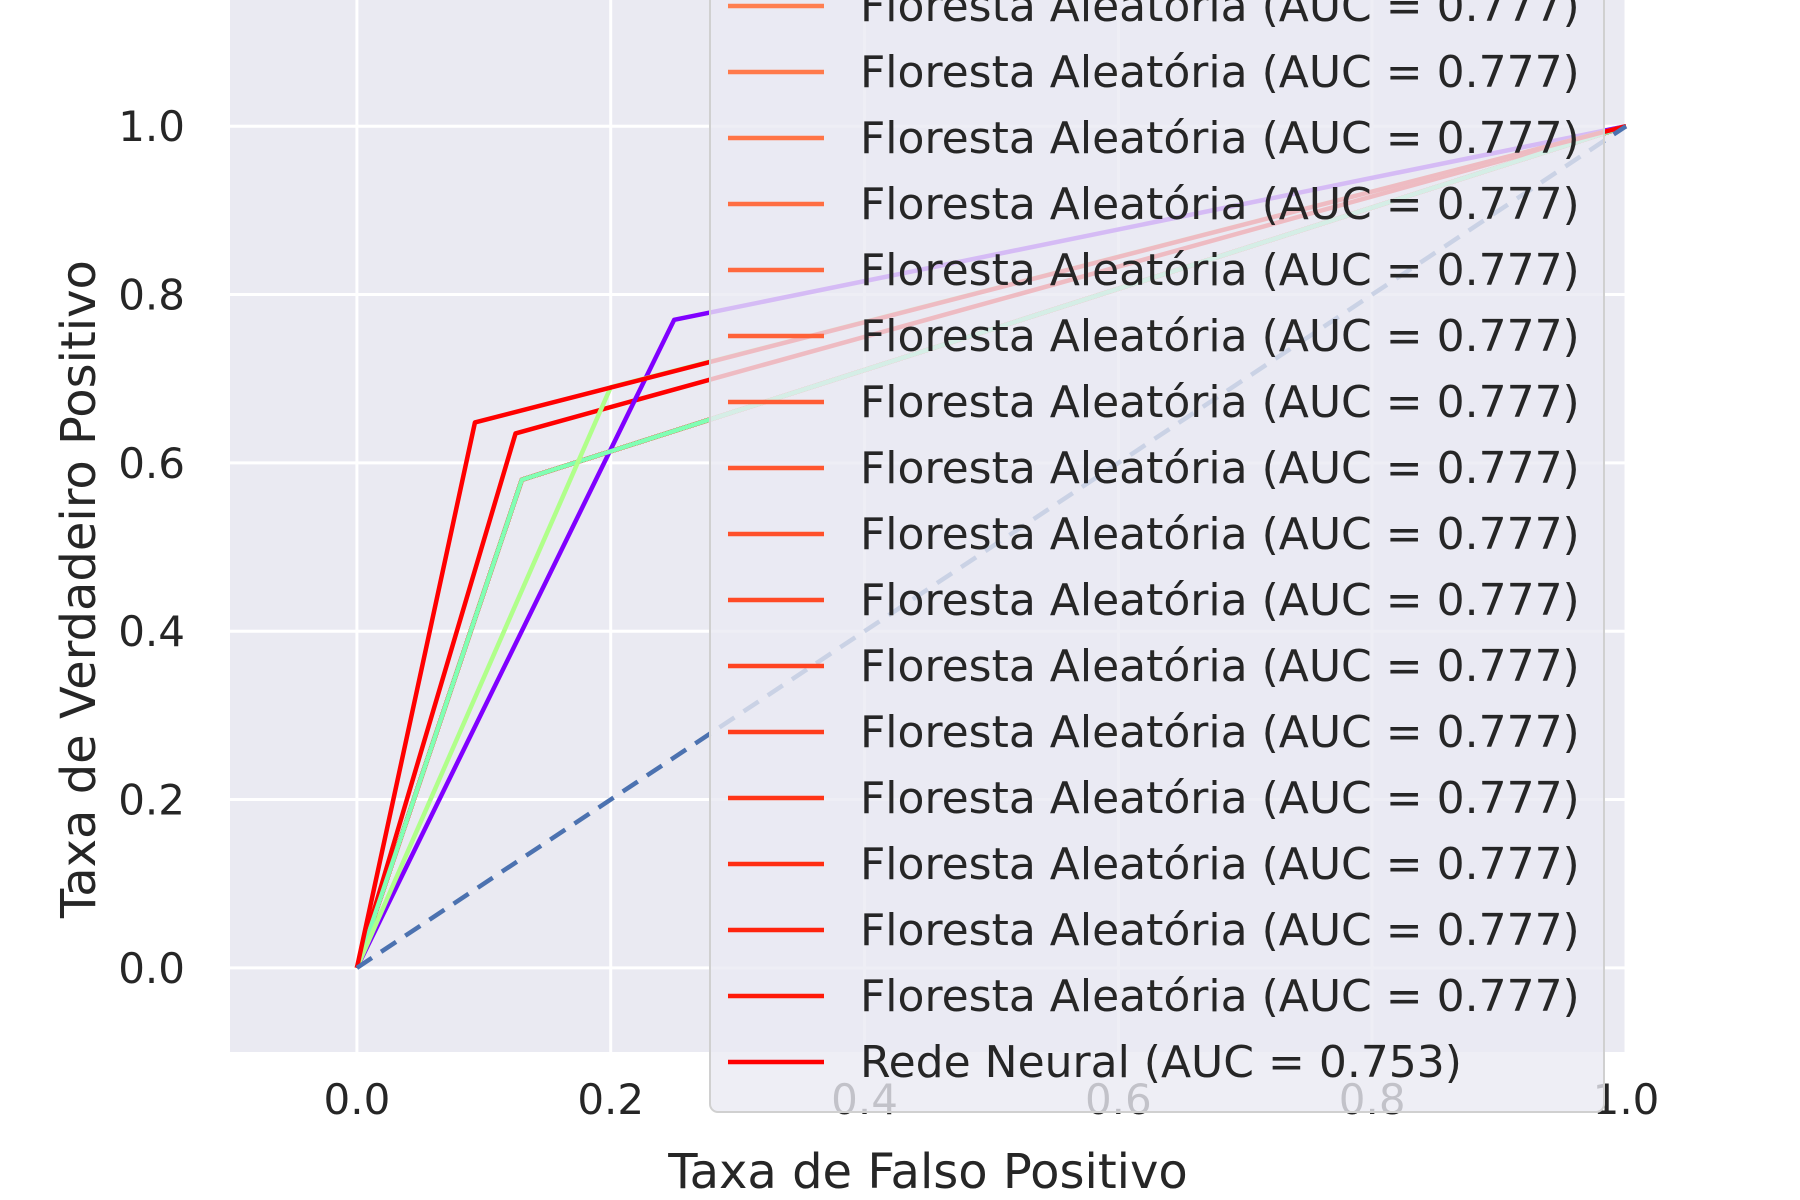  I want to click on x-tick-label: 0.0, so click(357, 1099).